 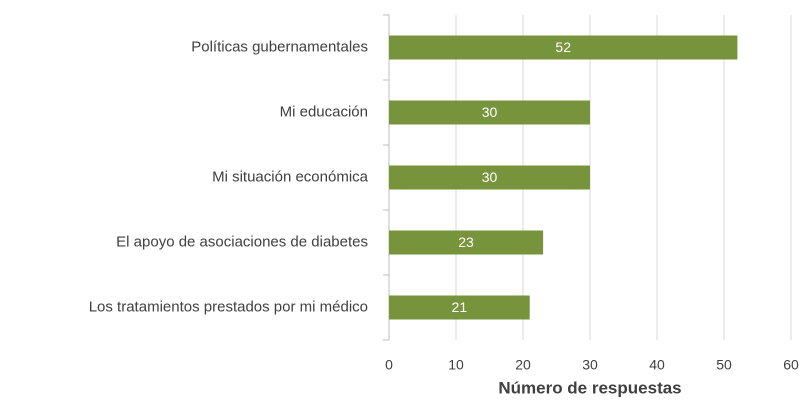 I want to click on x-tick-label: 60, so click(x=791, y=365).